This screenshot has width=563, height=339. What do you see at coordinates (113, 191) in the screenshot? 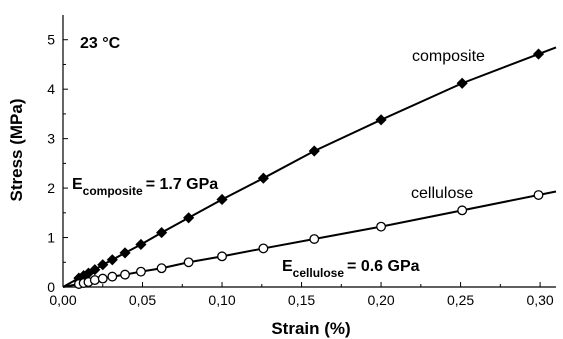
I see `e-composite-subscript: composite` at bounding box center [113, 191].